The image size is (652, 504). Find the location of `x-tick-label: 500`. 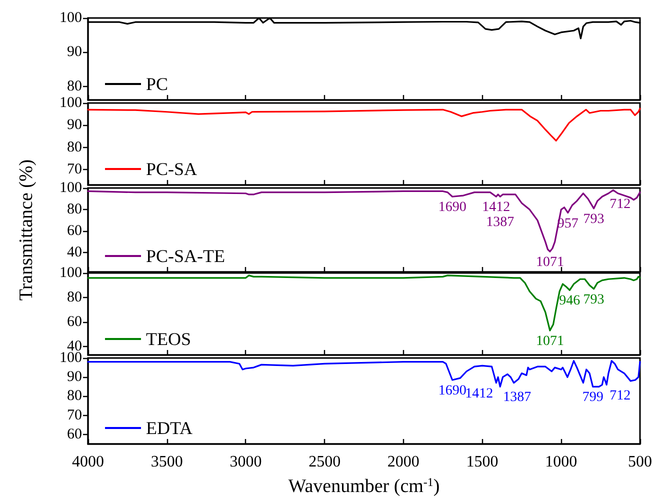

x-tick-label: 500 is located at coordinates (640, 462).